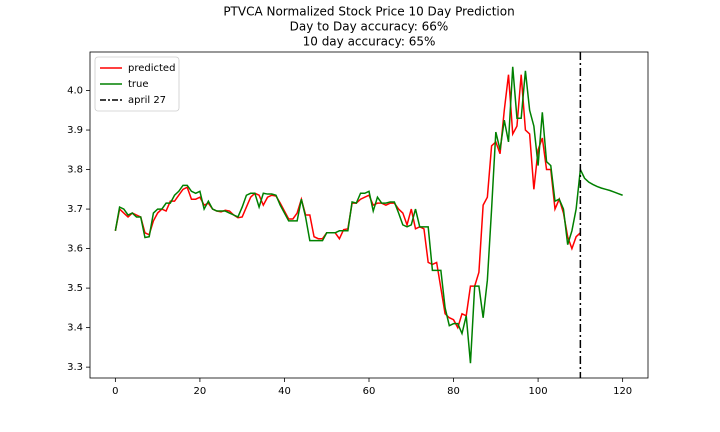 The image size is (720, 432). Describe the element at coordinates (453, 391) in the screenshot. I see `x-tick-label: 80` at that location.